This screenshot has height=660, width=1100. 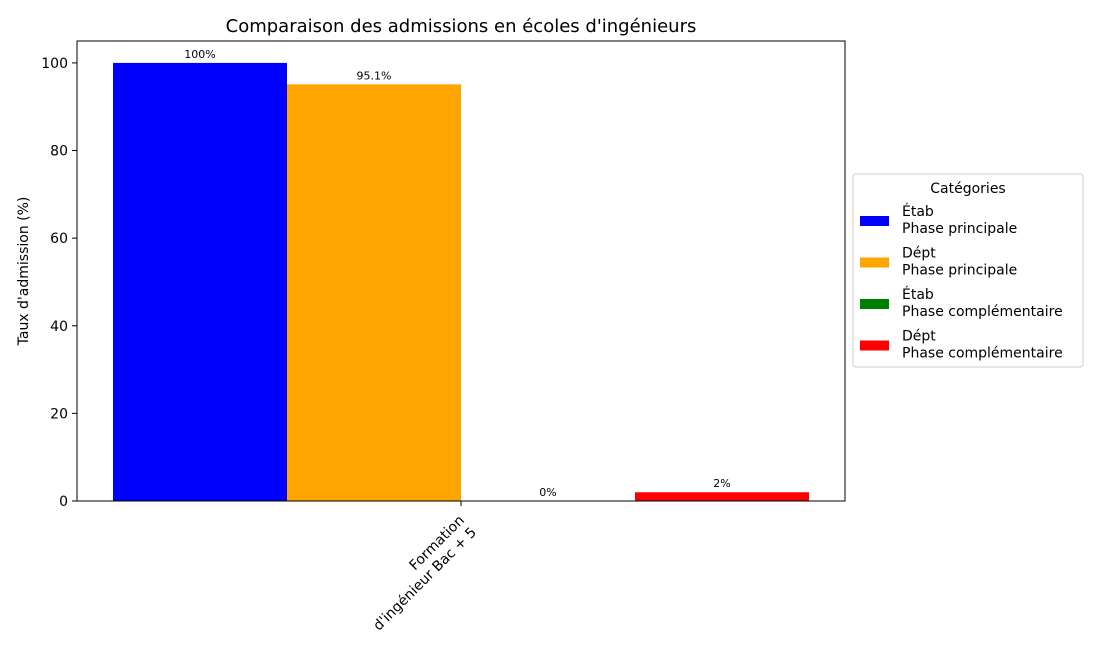 I want to click on x-axis: Formationd'ingénieur Bac + 5, so click(x=419, y=568).